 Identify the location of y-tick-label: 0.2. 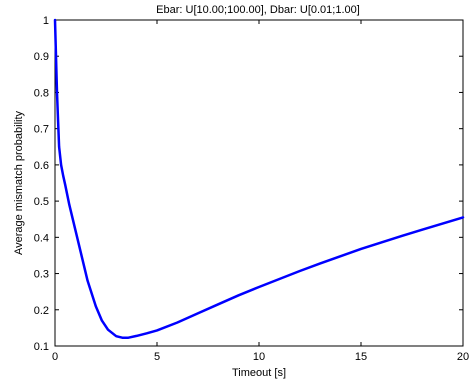
(41, 311).